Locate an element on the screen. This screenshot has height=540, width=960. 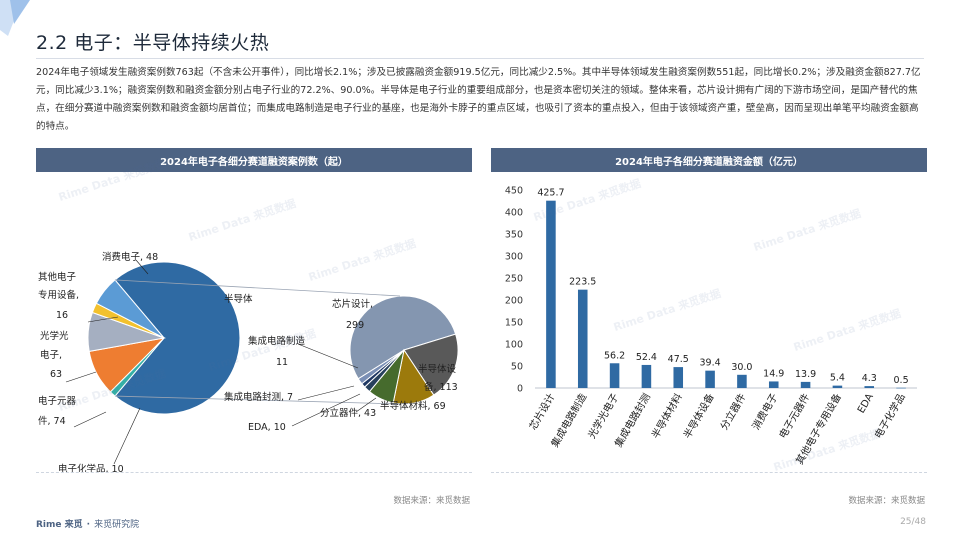
brand-institute: 来觅研究院 is located at coordinates (117, 525).